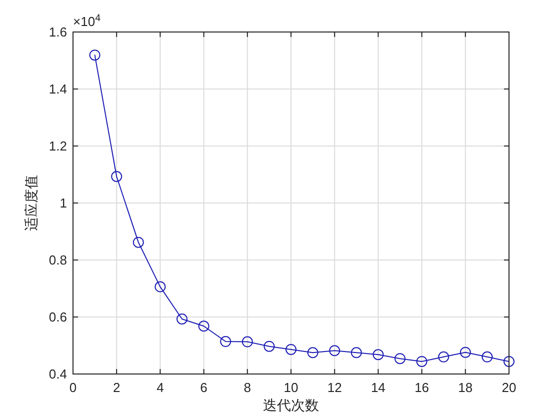 This screenshot has width=560, height=420. I want to click on y-tick-label: 0.8, so click(57, 260).